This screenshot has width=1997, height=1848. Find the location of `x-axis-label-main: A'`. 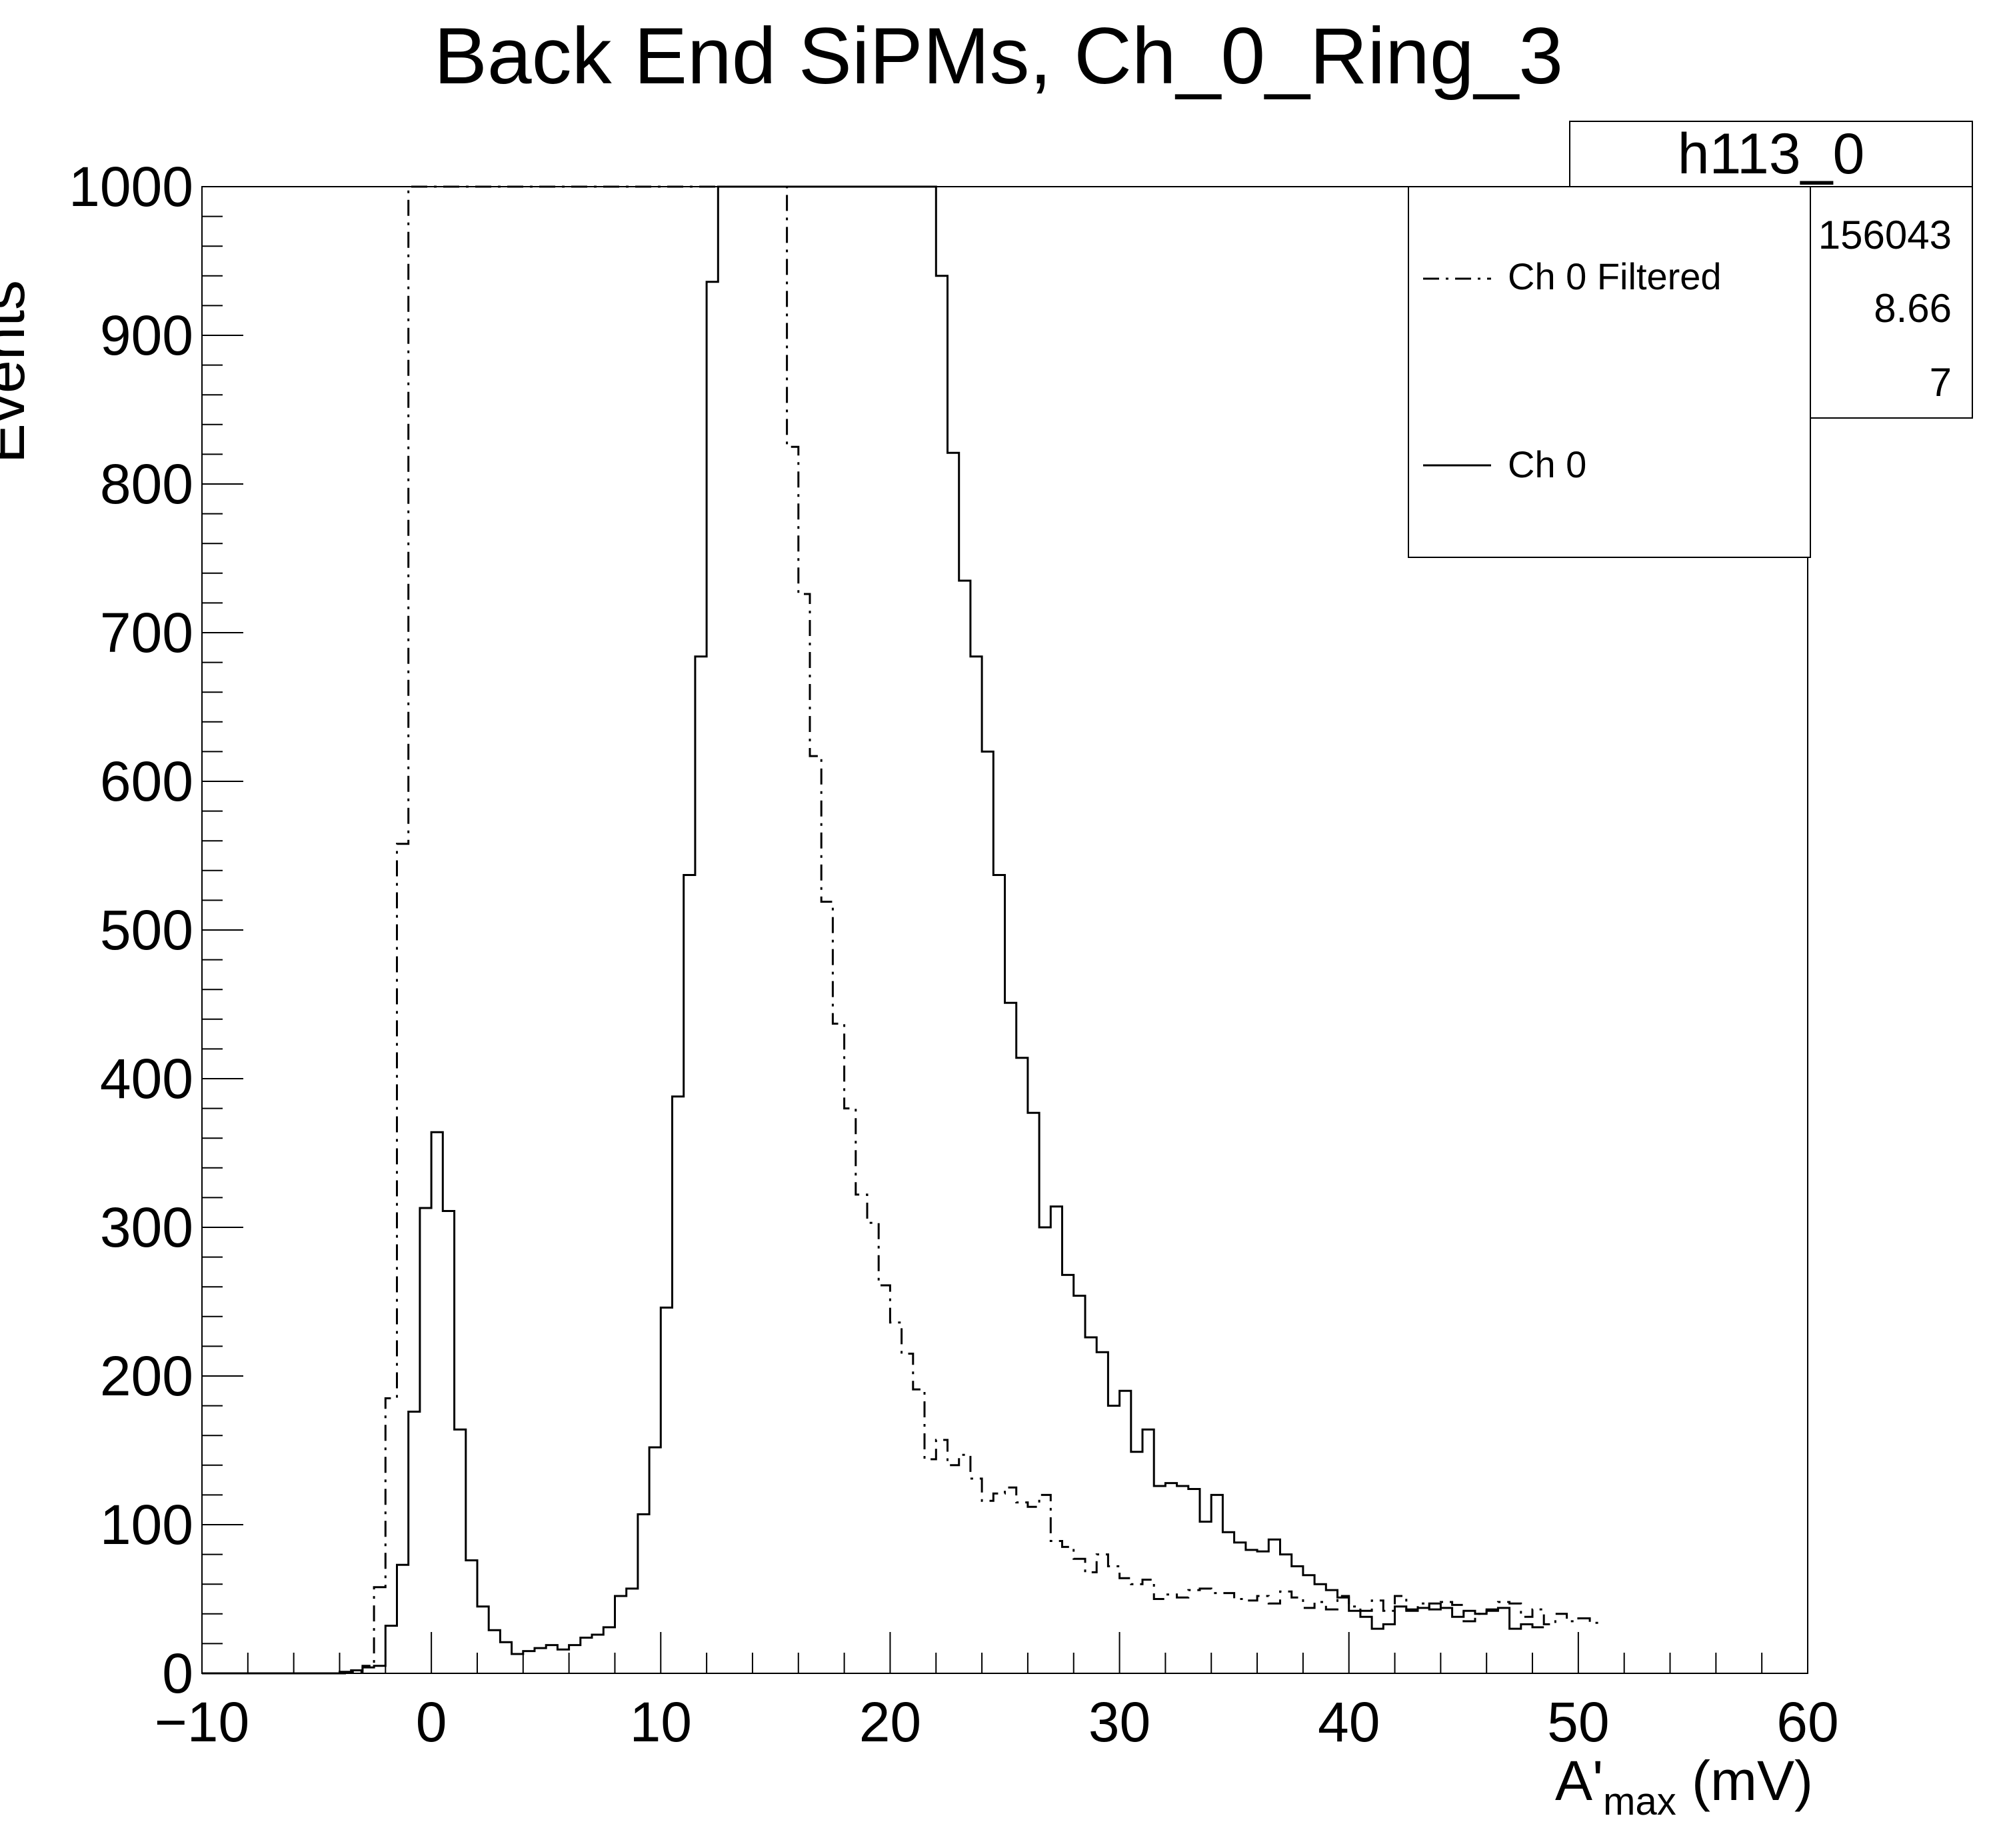

x-axis-label-main: A' is located at coordinates (1579, 1780).